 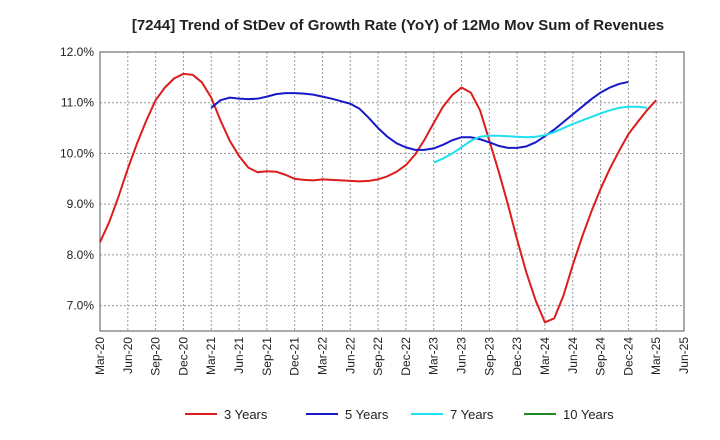 What do you see at coordinates (434, 356) in the screenshot?
I see `x-tick-label: Mar-23` at bounding box center [434, 356].